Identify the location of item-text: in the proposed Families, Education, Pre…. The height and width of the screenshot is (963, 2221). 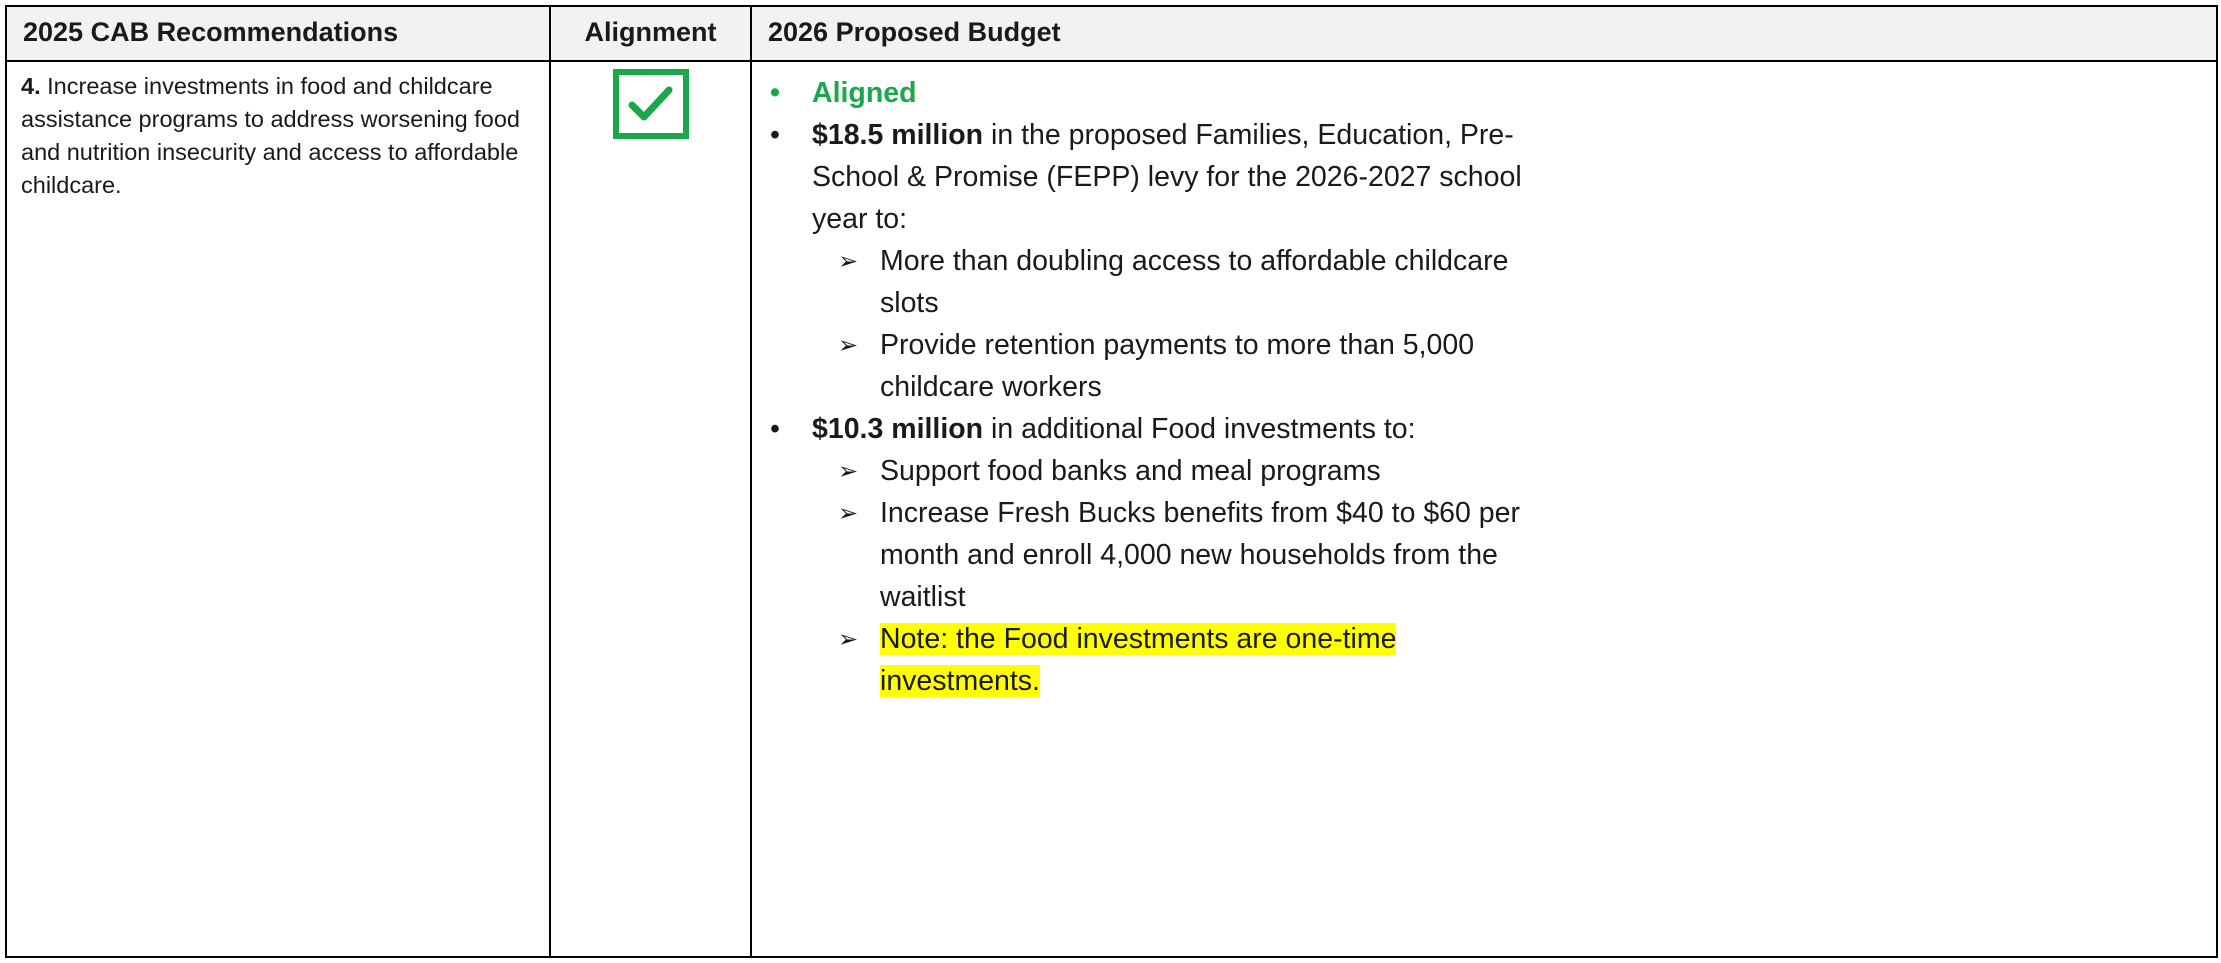
(1167, 177).